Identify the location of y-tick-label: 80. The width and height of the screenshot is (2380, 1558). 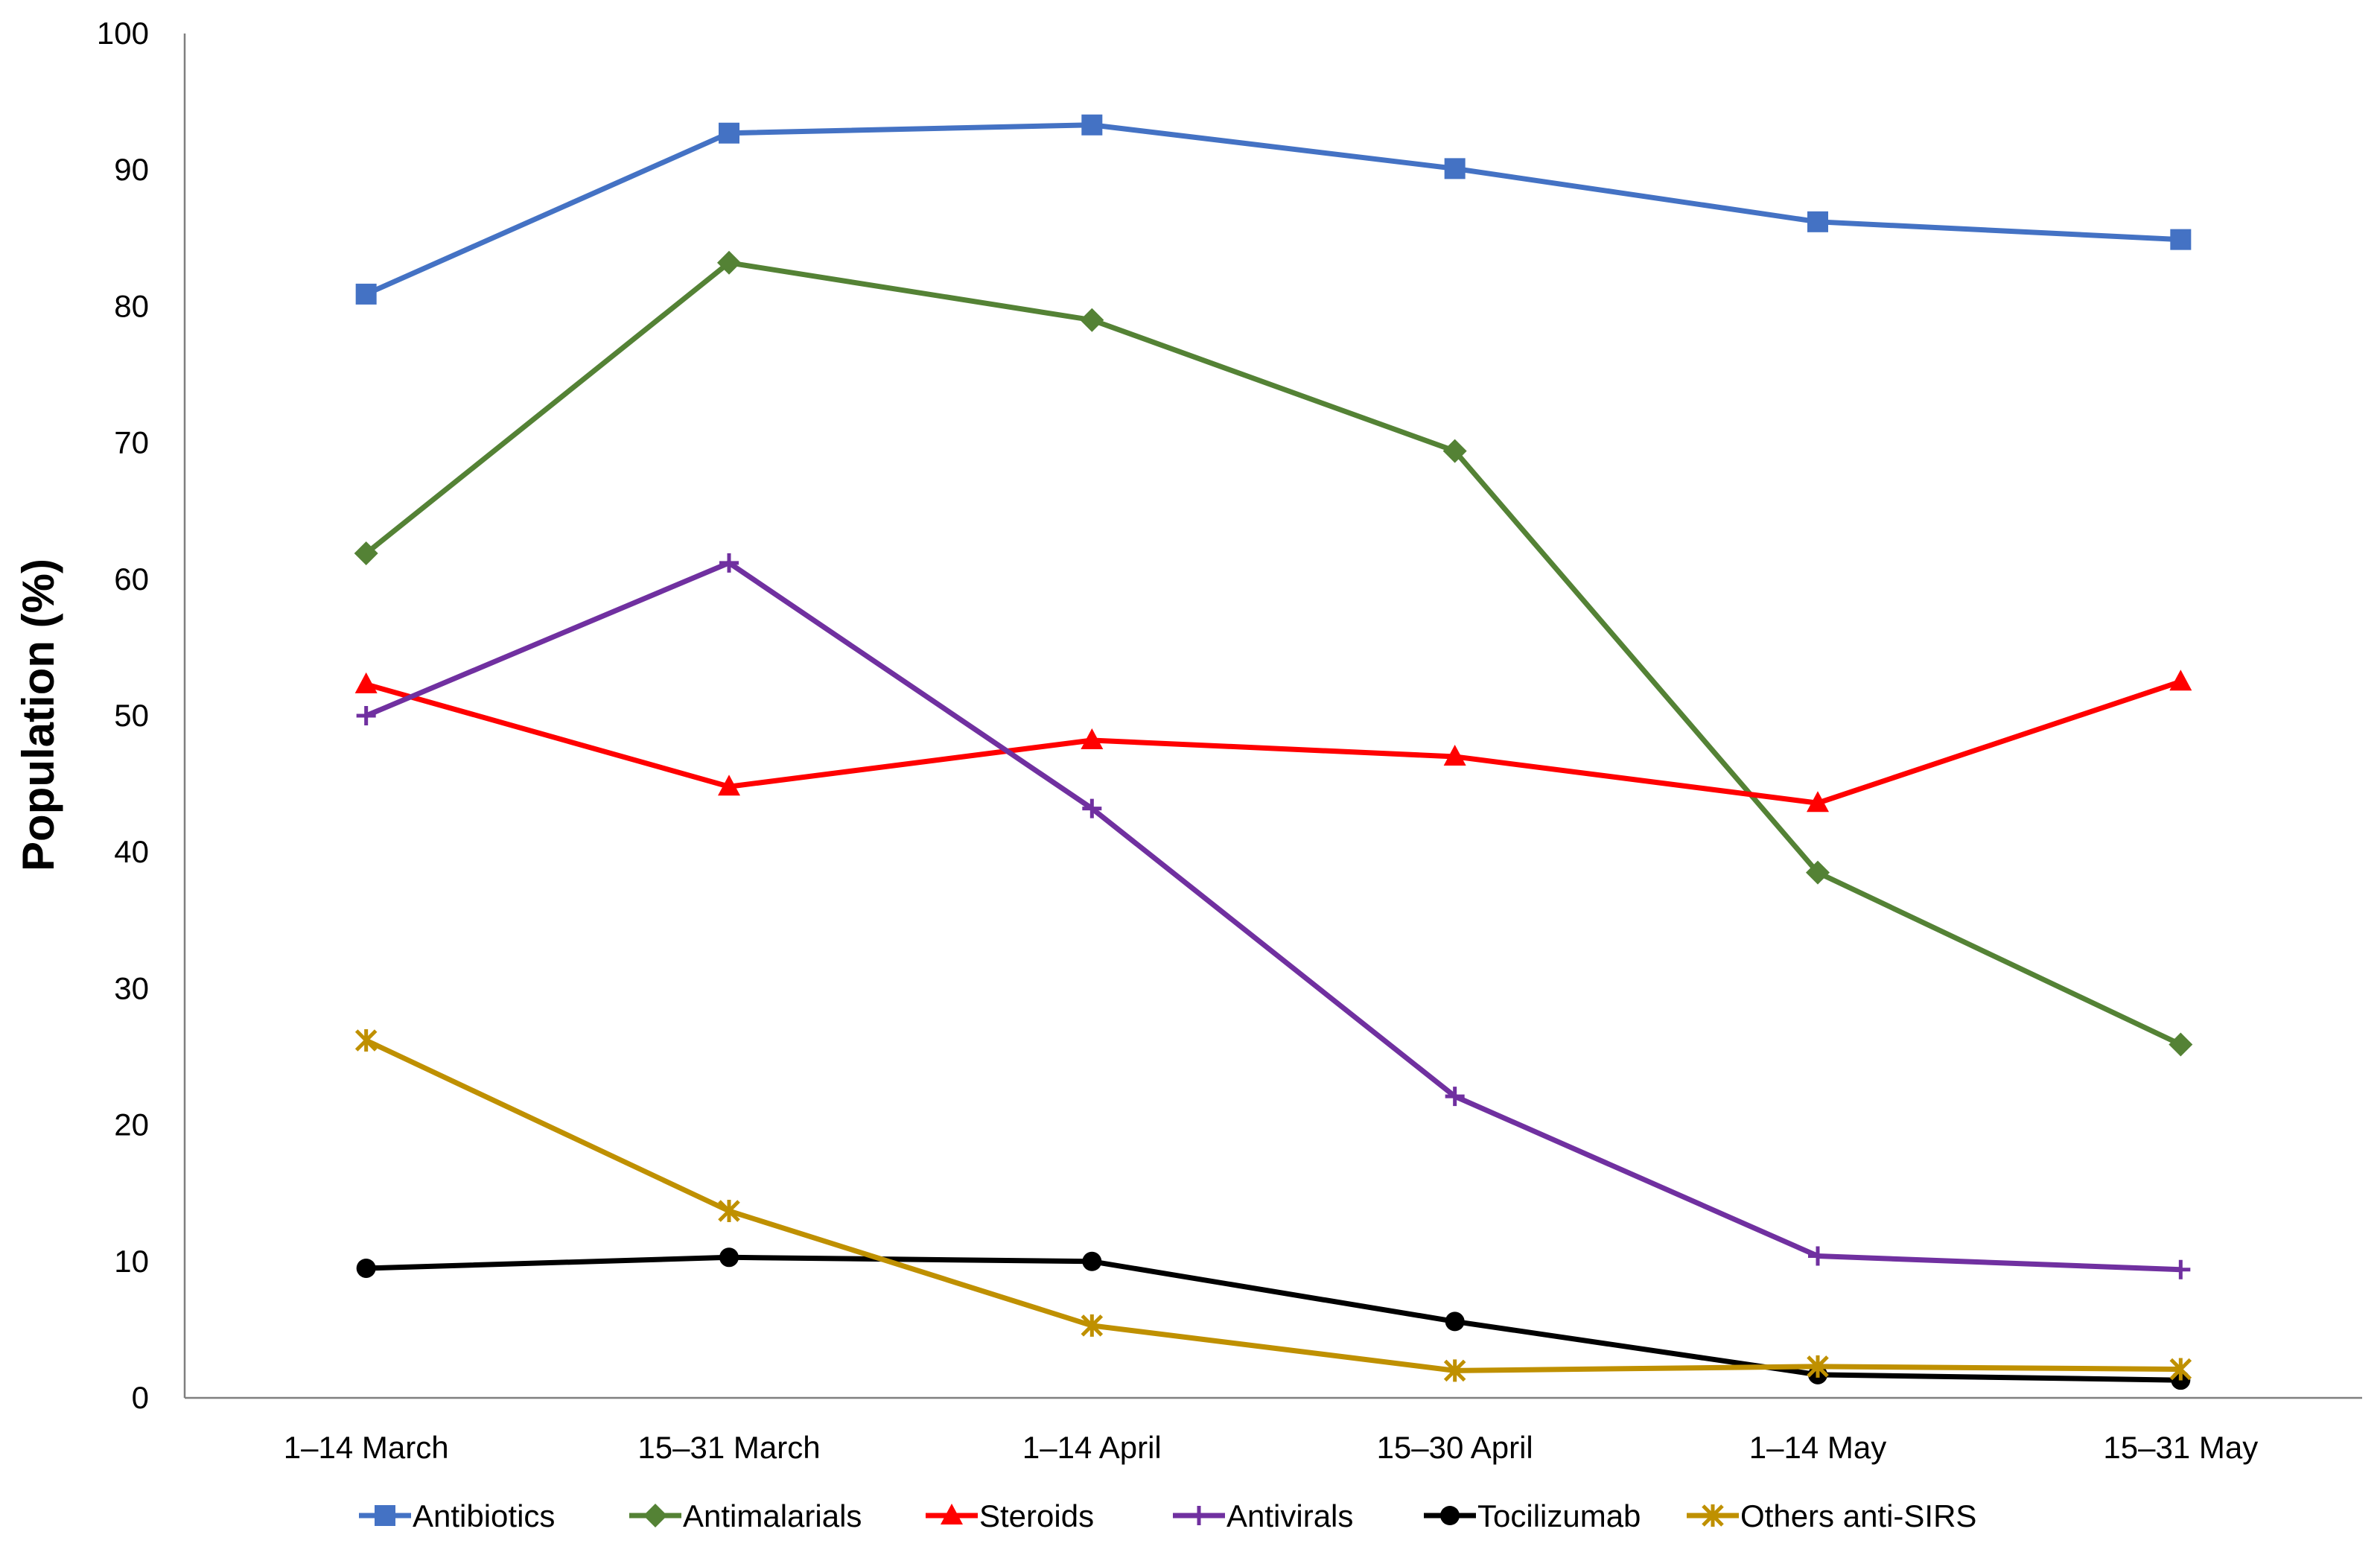
(131, 306).